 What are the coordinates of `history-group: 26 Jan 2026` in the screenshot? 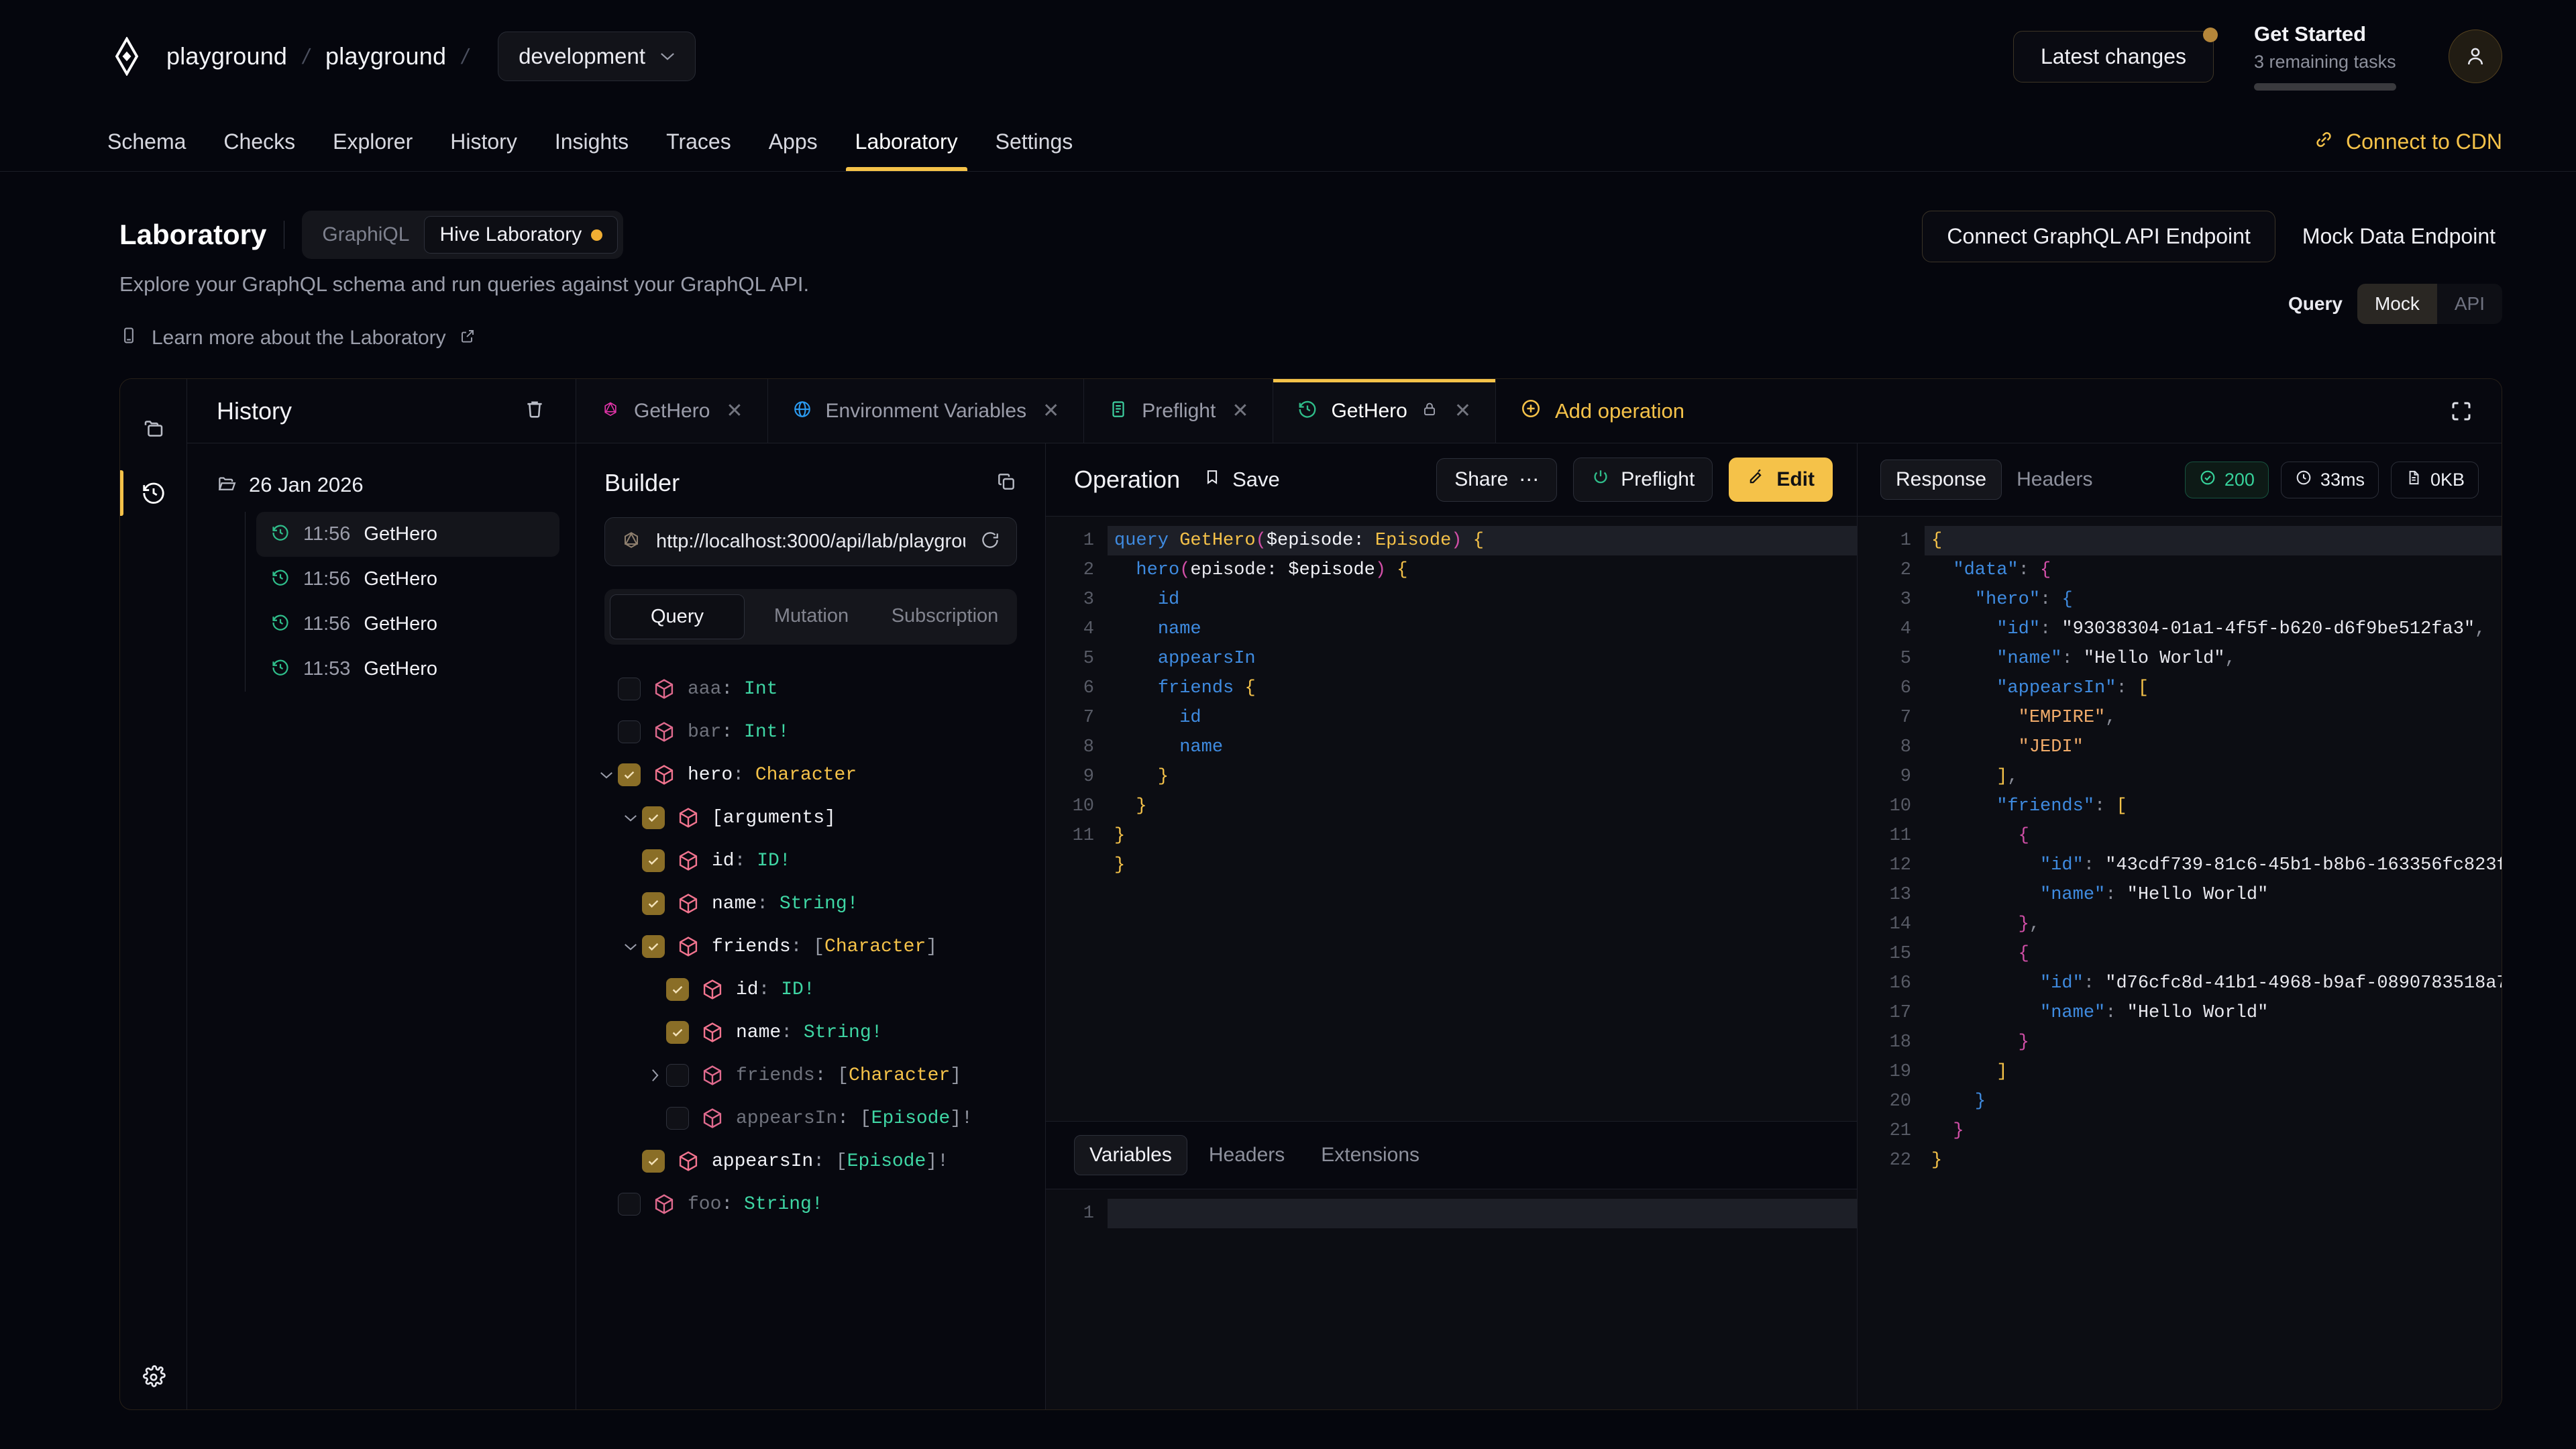 It's located at (381, 485).